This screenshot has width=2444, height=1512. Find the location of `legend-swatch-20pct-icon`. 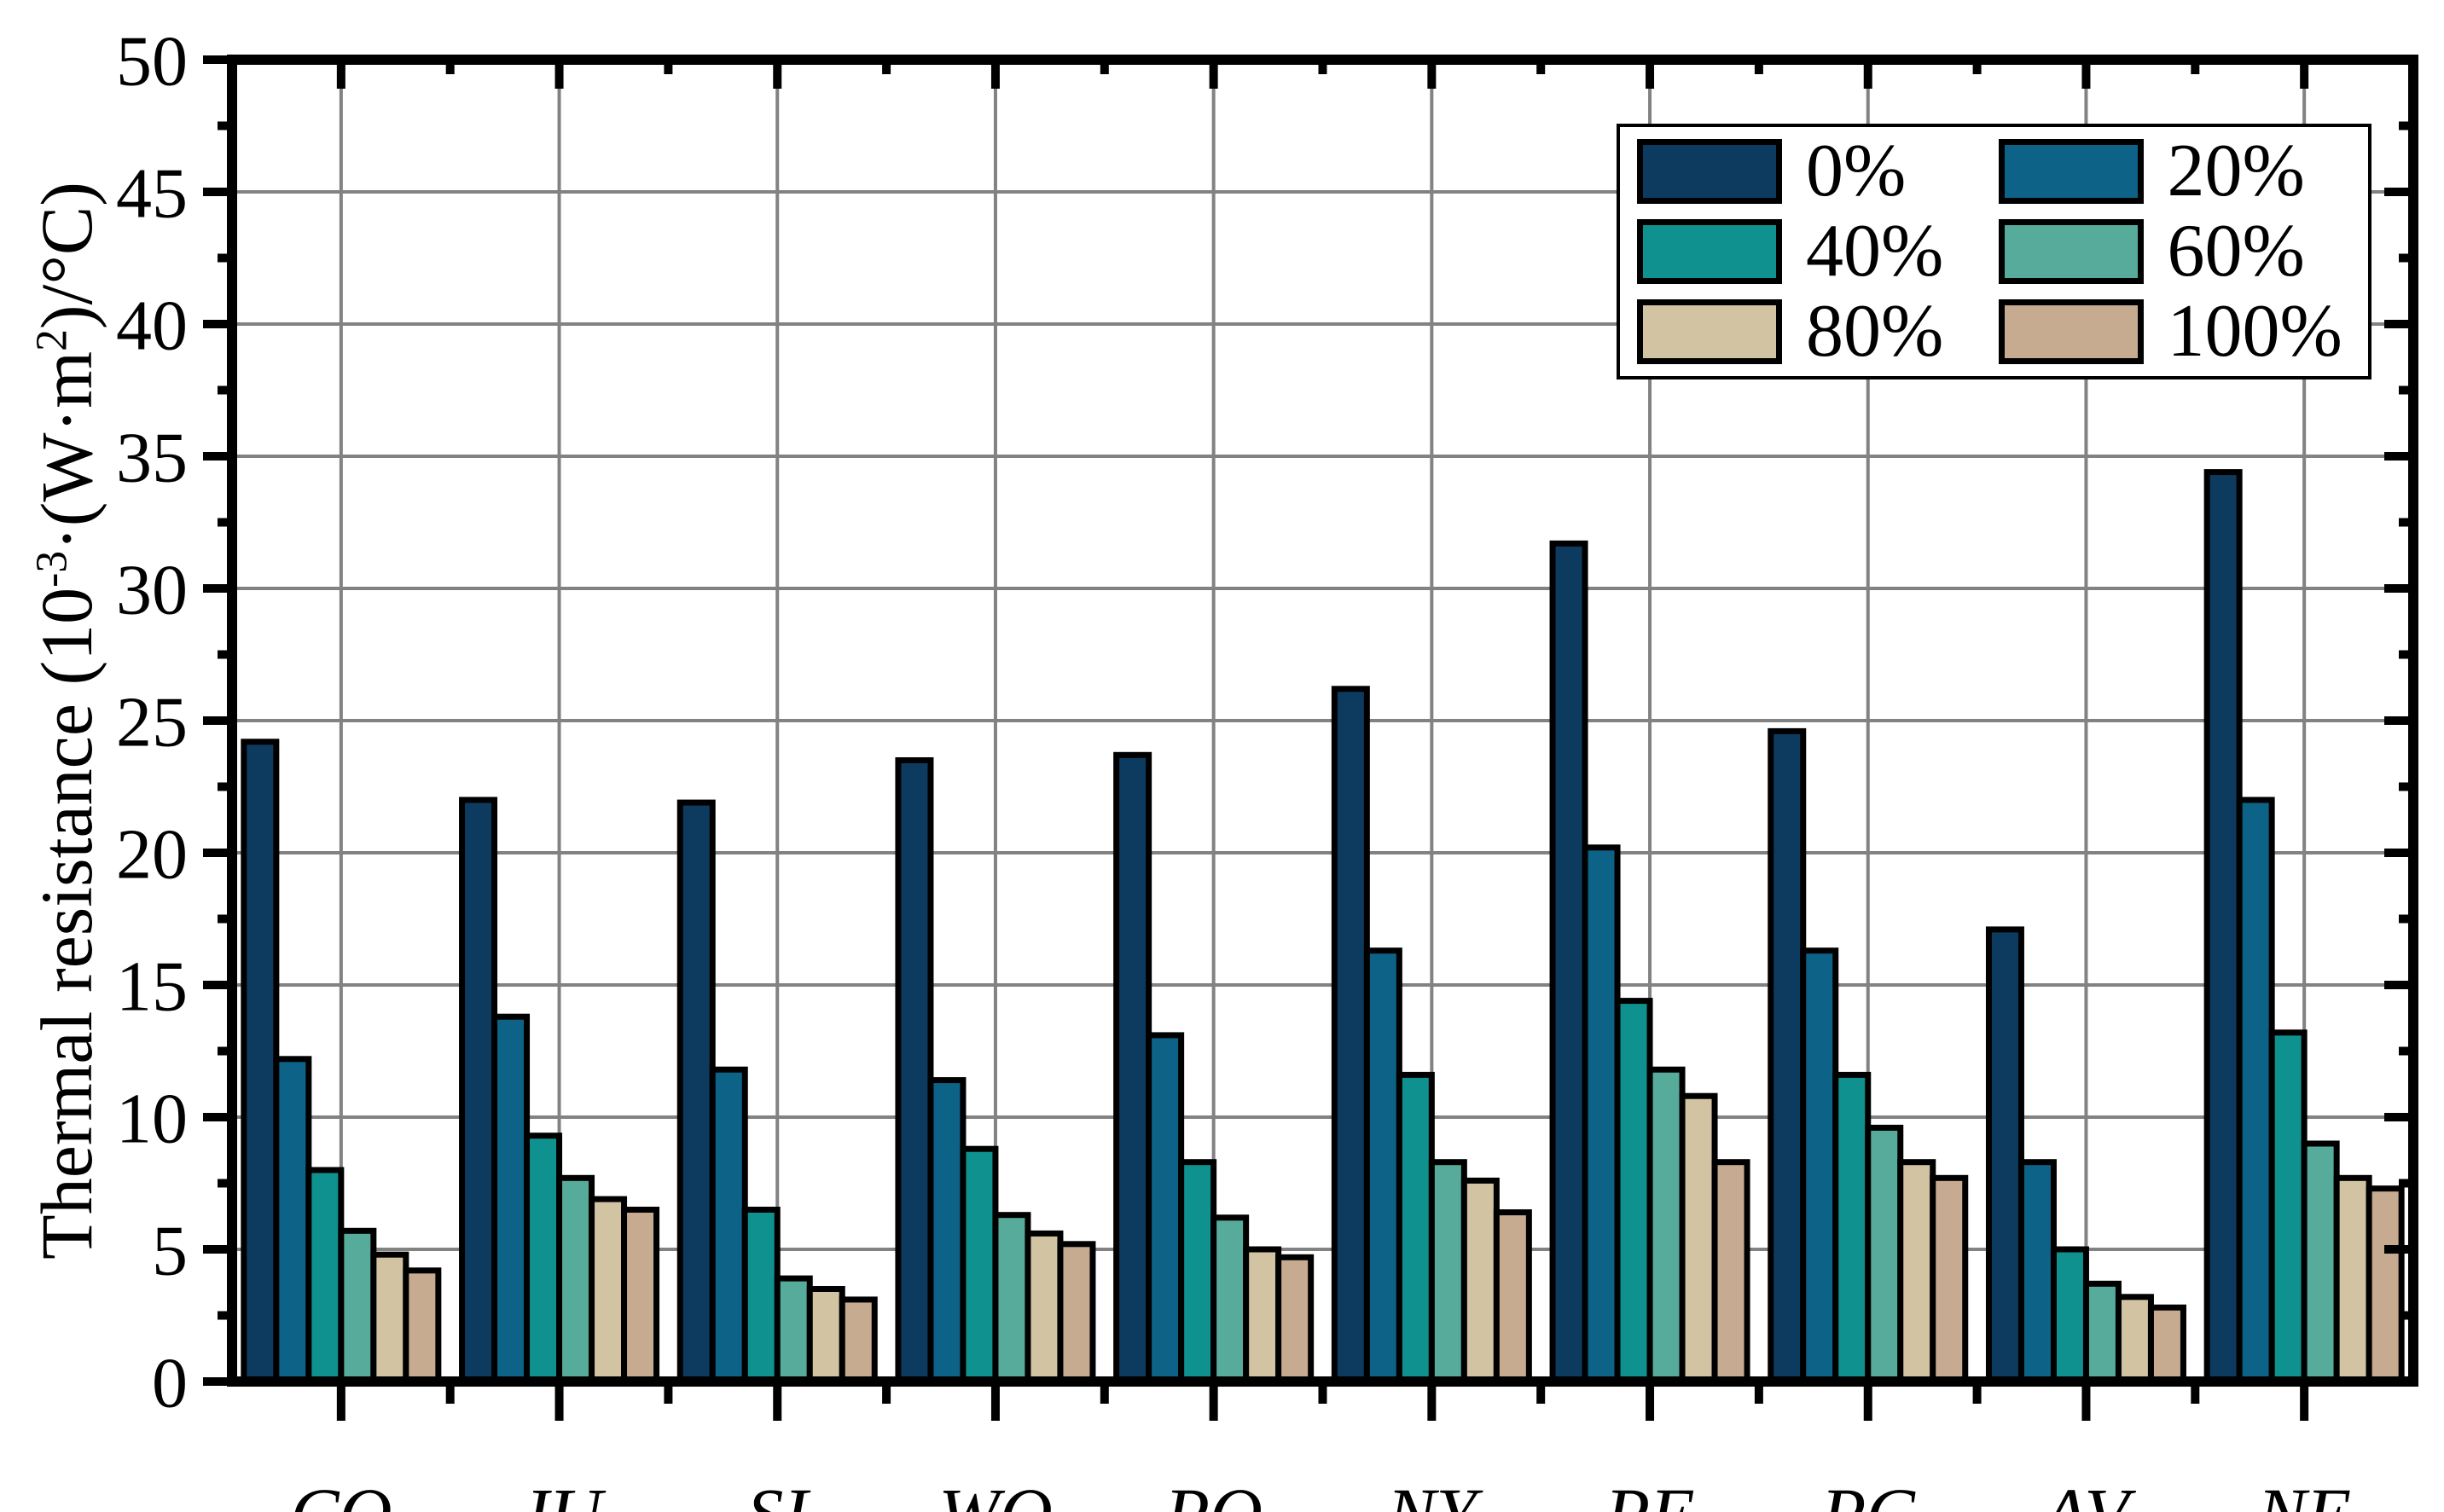

legend-swatch-20pct-icon is located at coordinates (2071, 172).